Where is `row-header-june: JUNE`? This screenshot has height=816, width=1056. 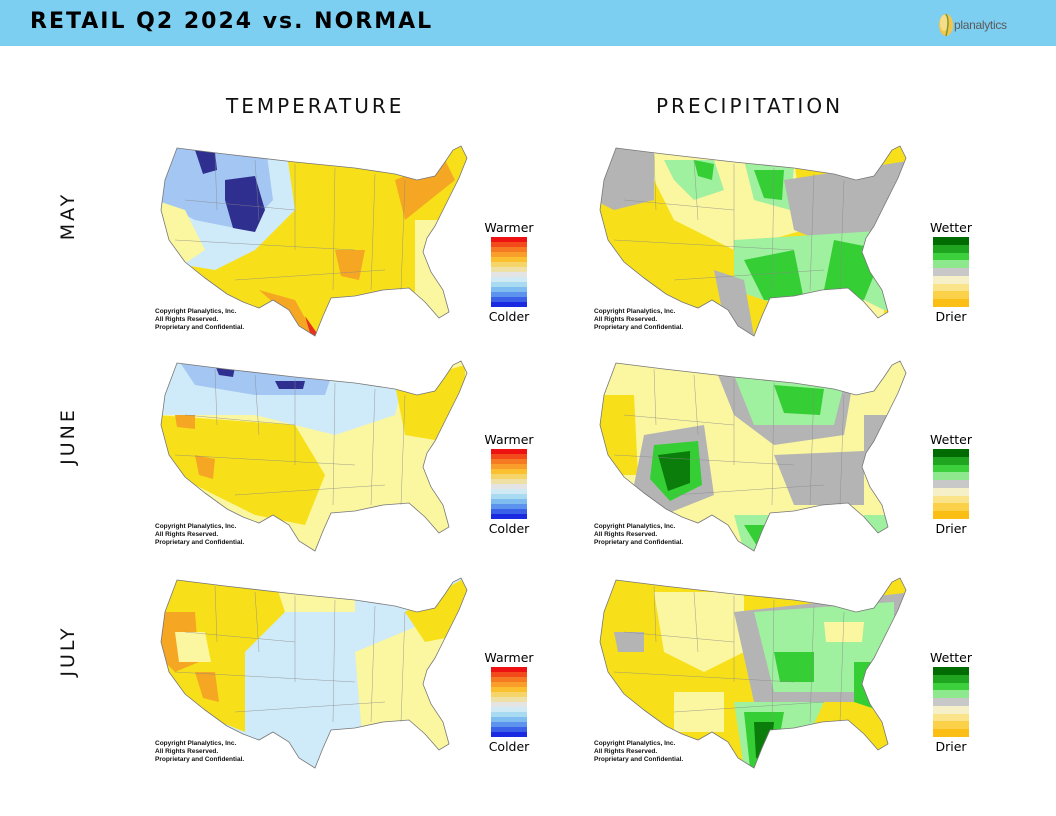 row-header-june: JUNE is located at coordinates (68, 436).